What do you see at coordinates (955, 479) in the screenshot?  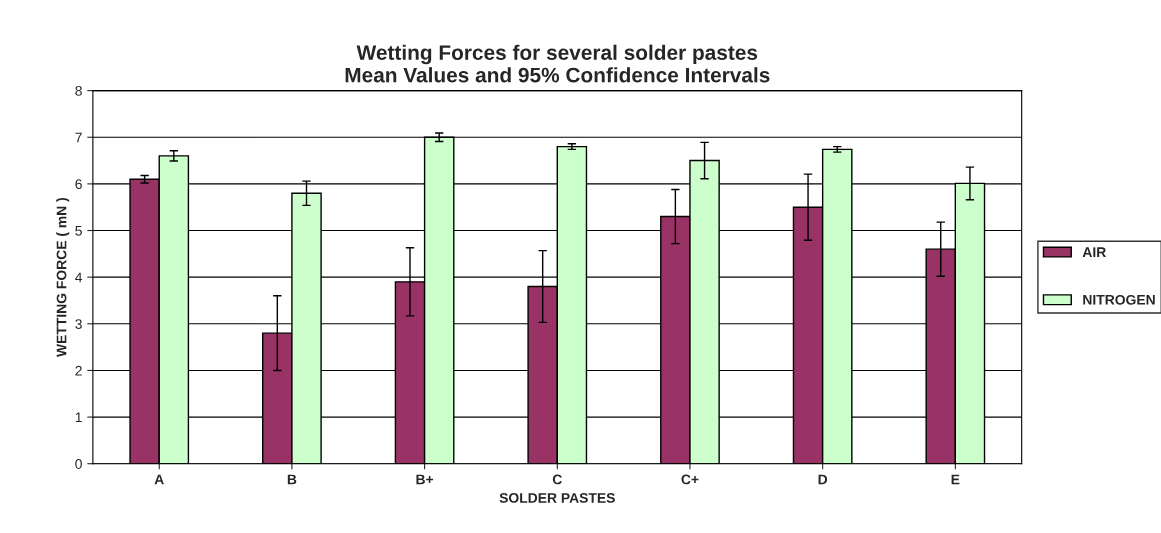 I see `x-tick-label: E` at bounding box center [955, 479].